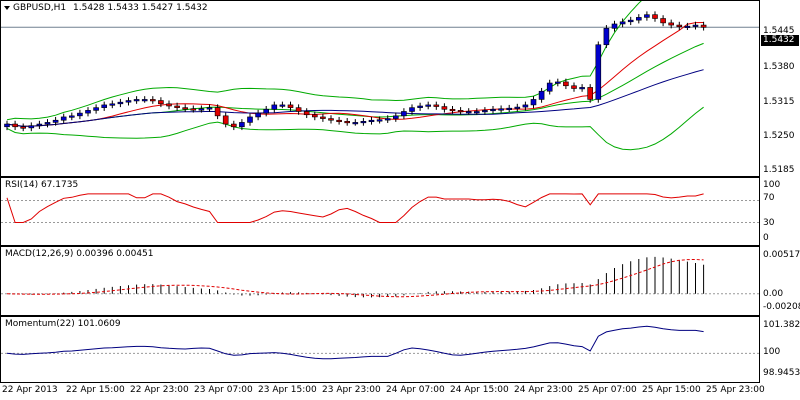 The width and height of the screenshot is (800, 400). I want to click on time-label: 24 Apr 23:00, so click(543, 390).